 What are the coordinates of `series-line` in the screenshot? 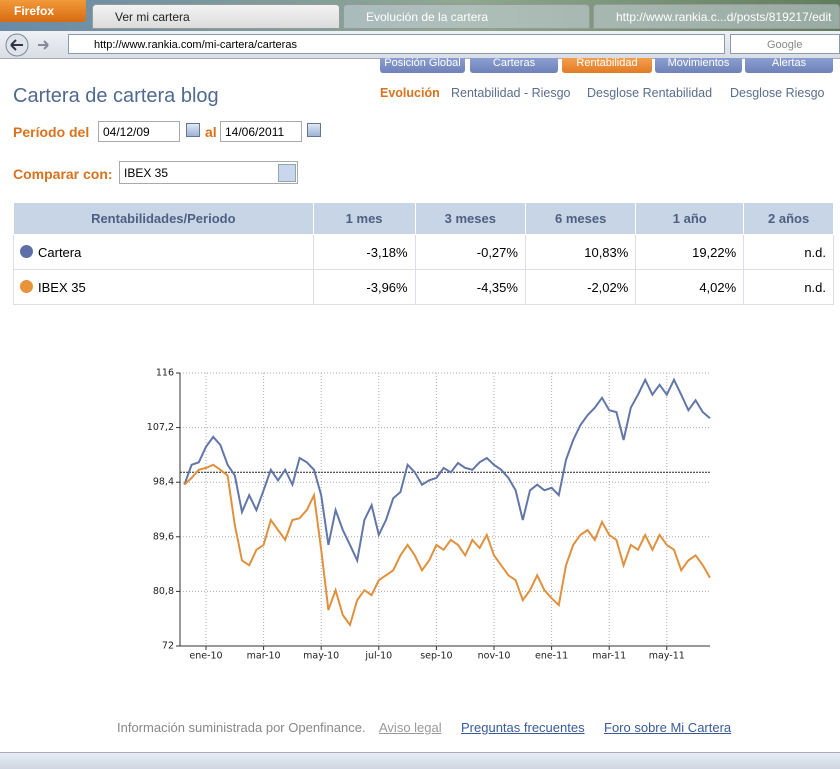 It's located at (447, 545).